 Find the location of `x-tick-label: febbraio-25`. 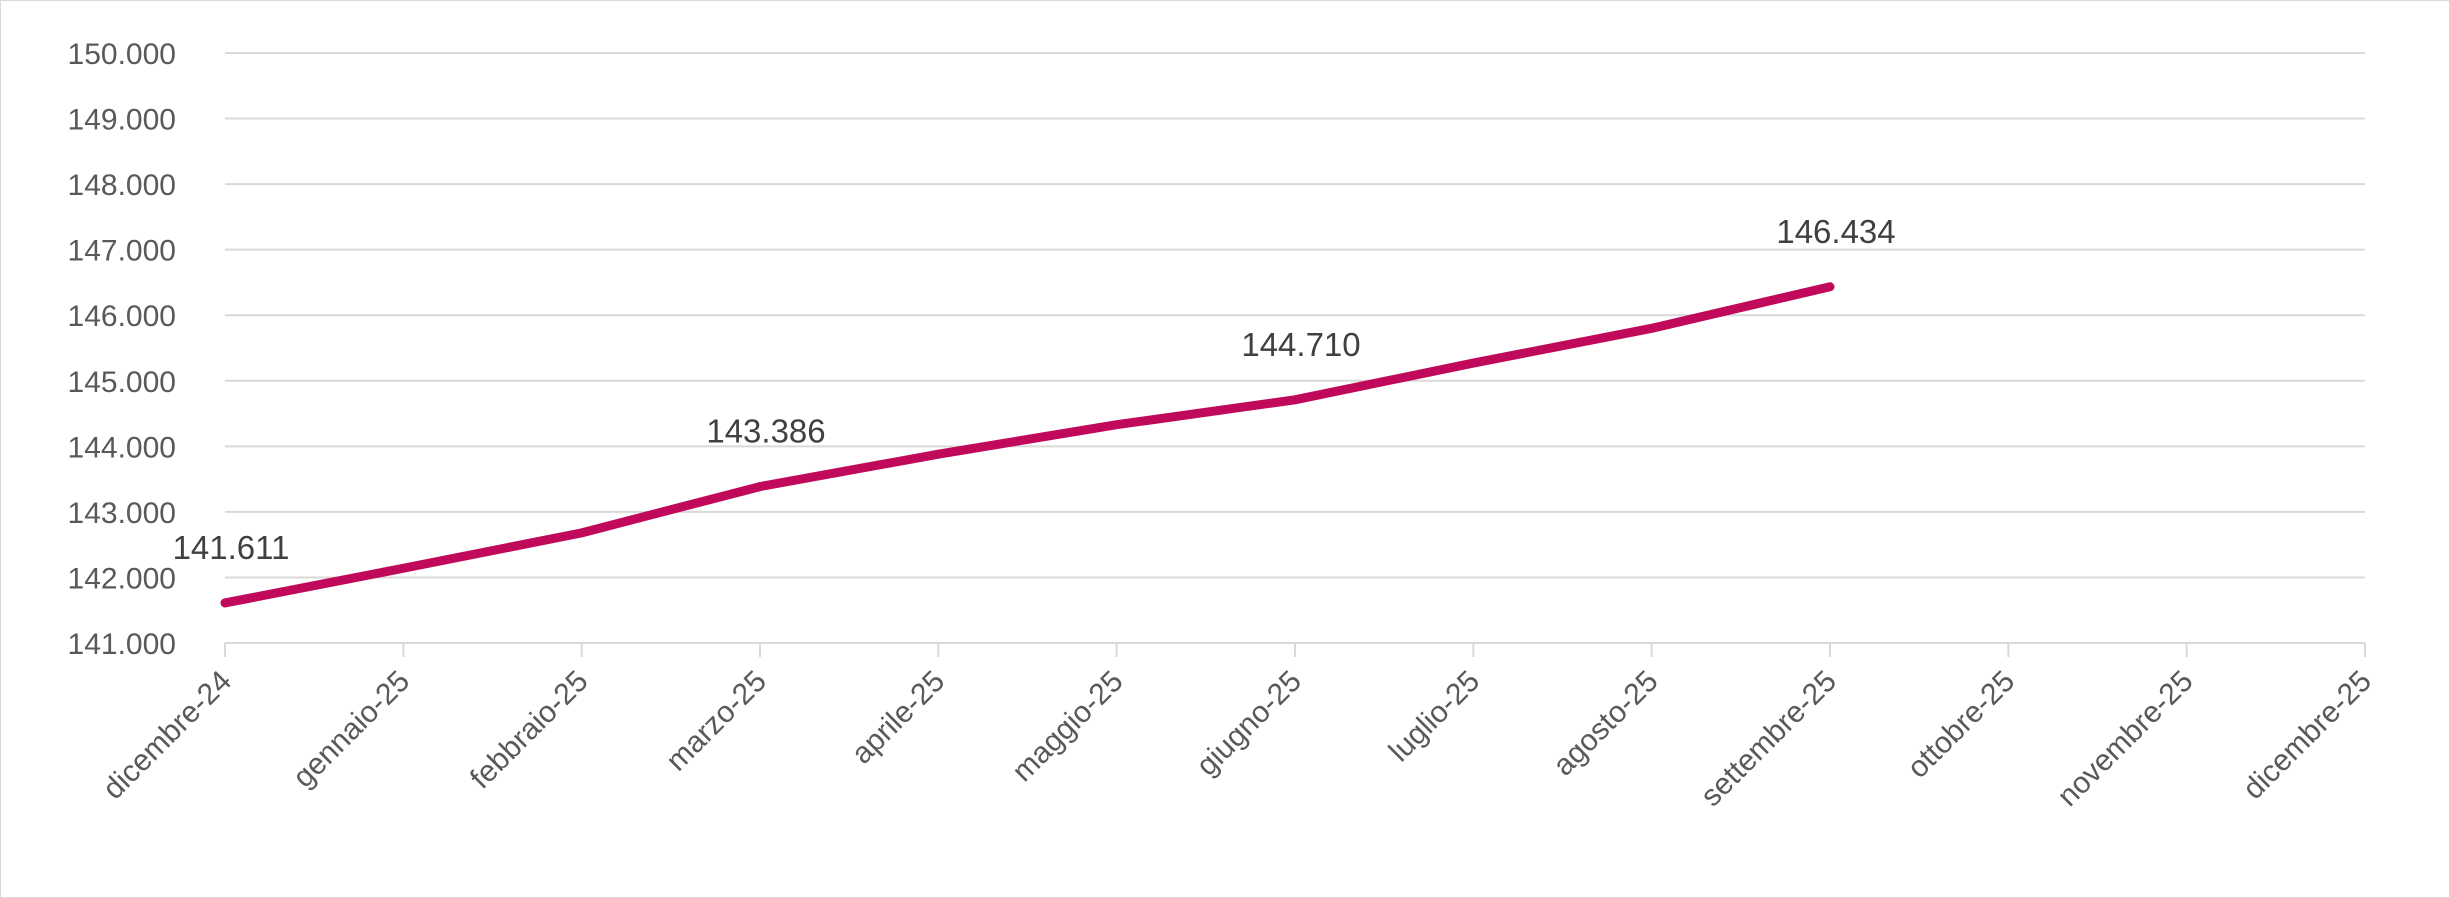

x-tick-label: febbraio-25 is located at coordinates (529, 730).